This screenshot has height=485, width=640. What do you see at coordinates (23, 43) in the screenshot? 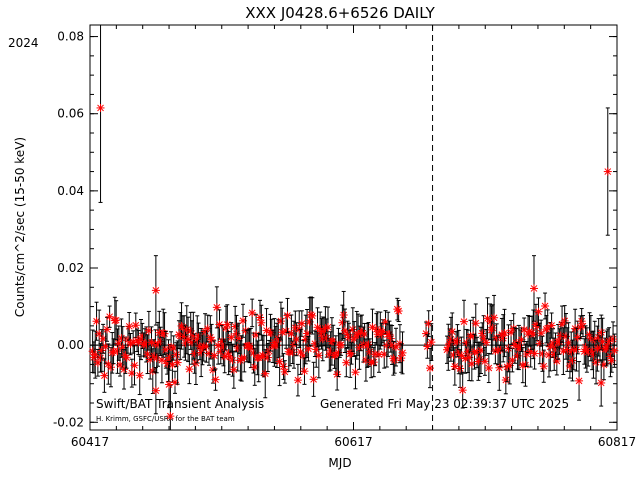
I see `year-label: 2024` at bounding box center [23, 43].